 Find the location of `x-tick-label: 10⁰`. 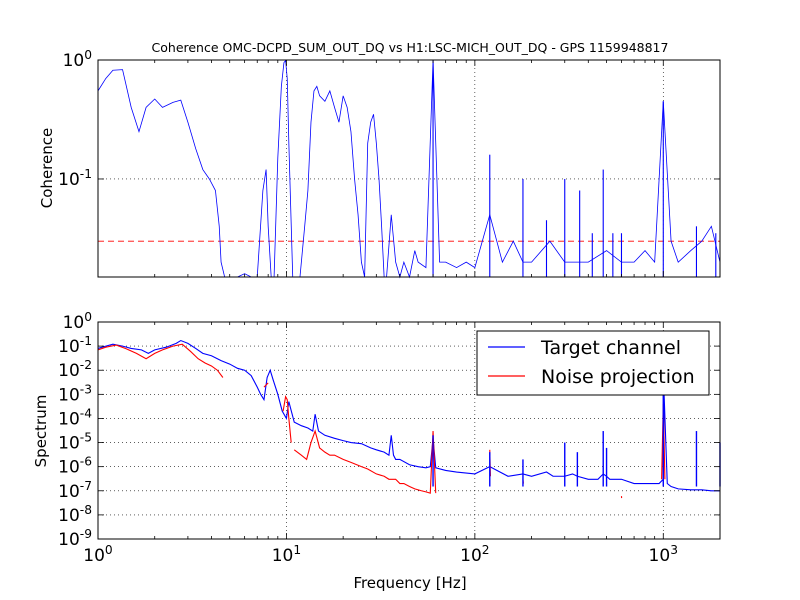

x-tick-label: 10⁰ is located at coordinates (97, 554).